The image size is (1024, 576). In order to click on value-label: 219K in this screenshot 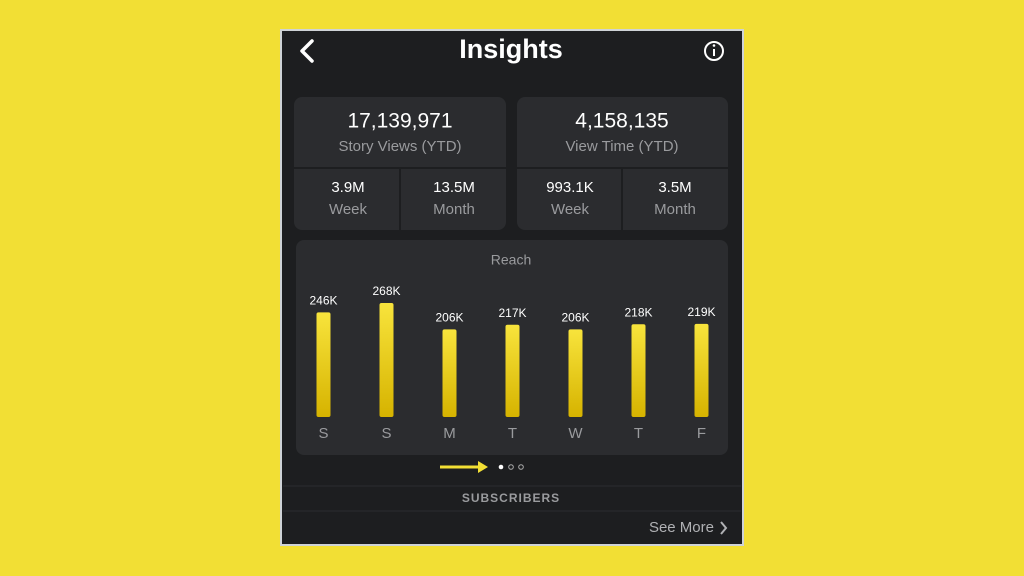, I will do `click(701, 312)`.